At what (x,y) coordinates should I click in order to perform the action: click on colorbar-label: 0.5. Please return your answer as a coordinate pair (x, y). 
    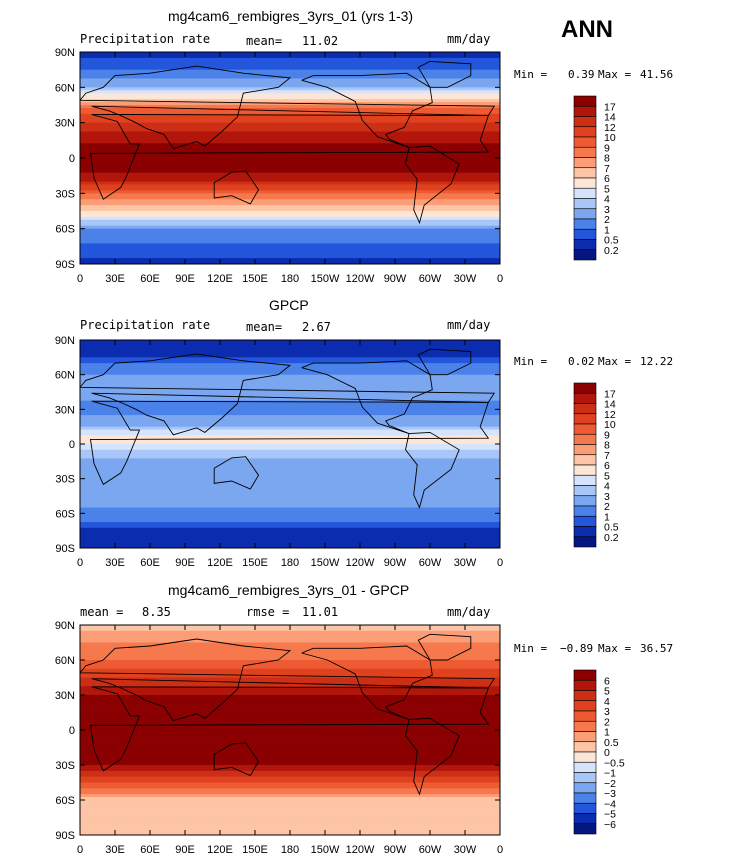
    Looking at the image, I should click on (611, 743).